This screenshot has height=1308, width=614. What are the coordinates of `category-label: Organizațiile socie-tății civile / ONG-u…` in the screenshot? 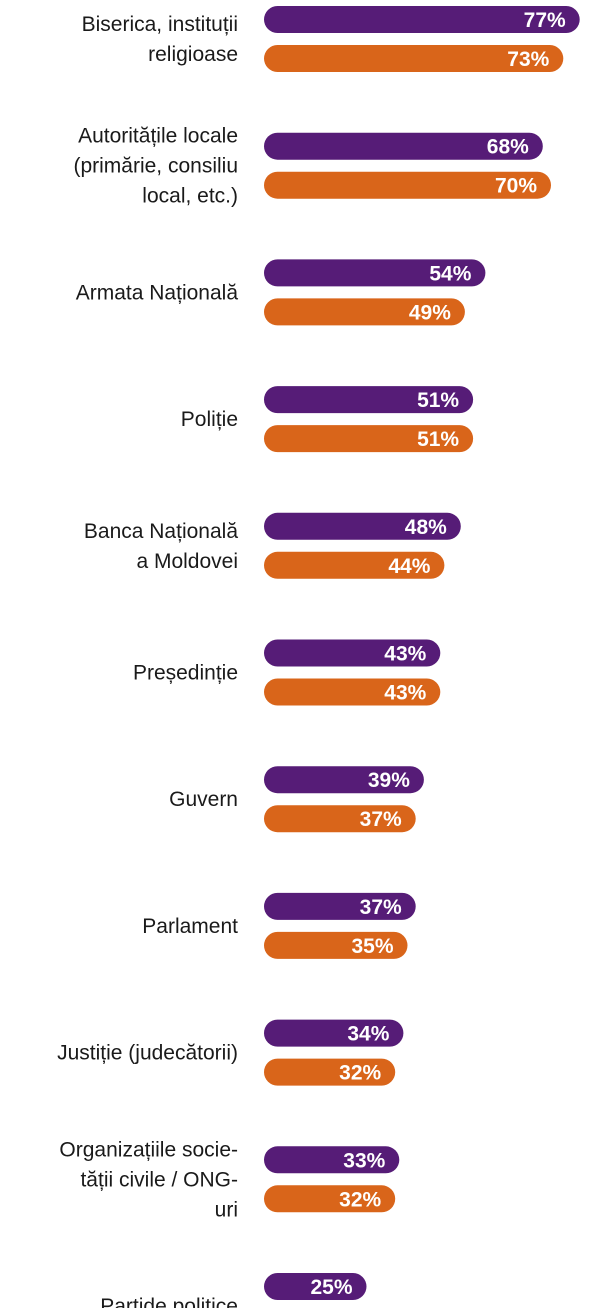 It's located at (148, 1179).